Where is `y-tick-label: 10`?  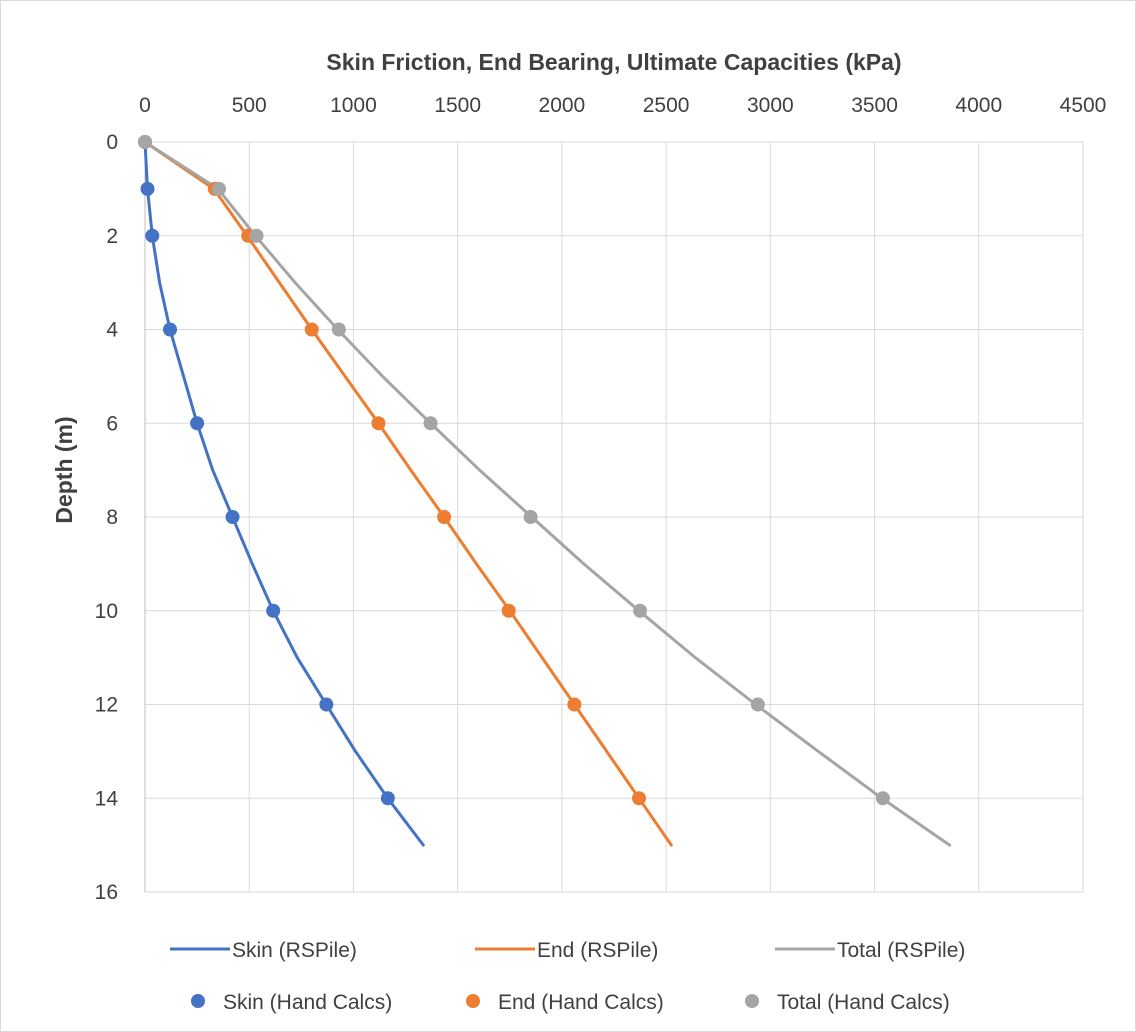 y-tick-label: 10 is located at coordinates (106, 611).